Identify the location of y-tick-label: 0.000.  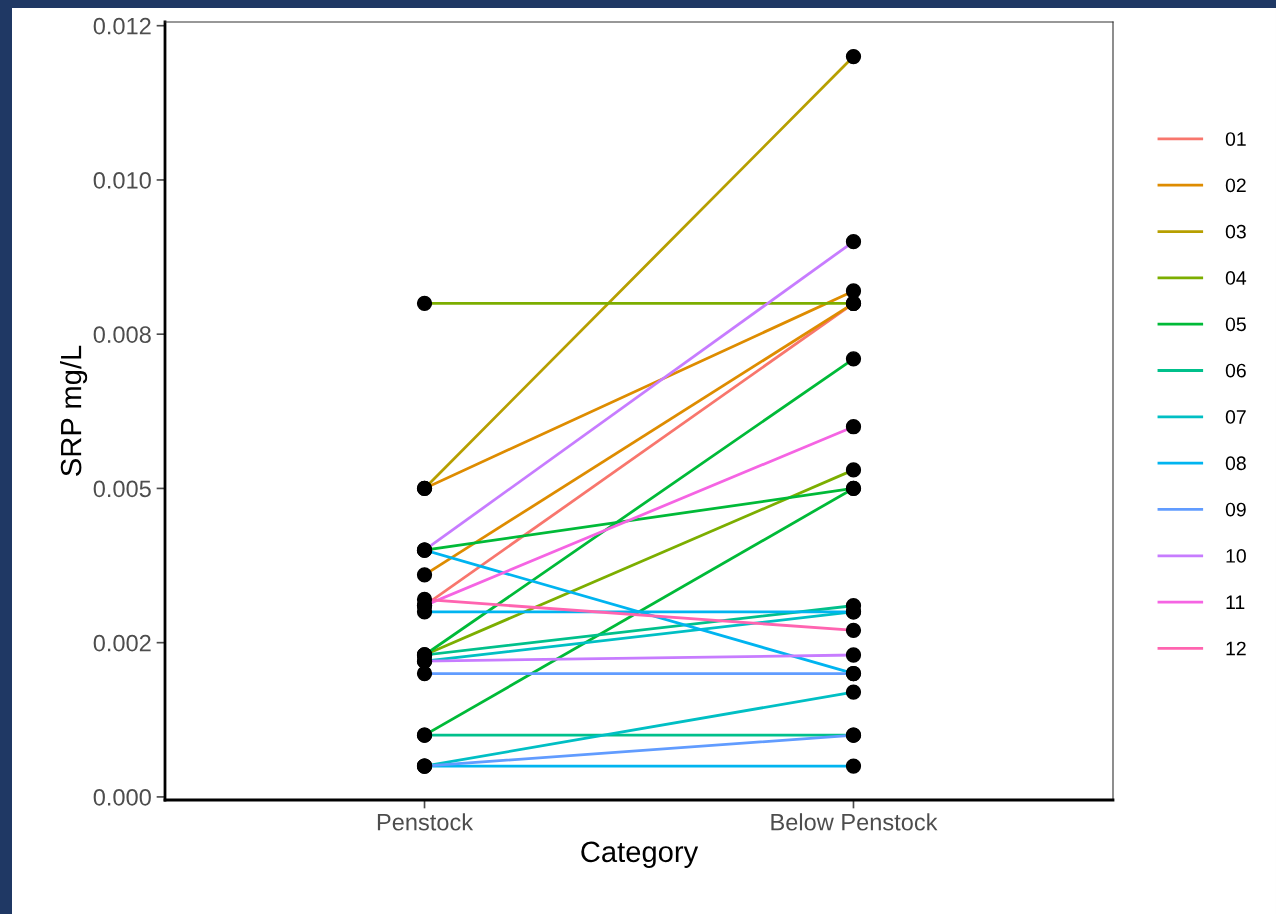
(122, 797).